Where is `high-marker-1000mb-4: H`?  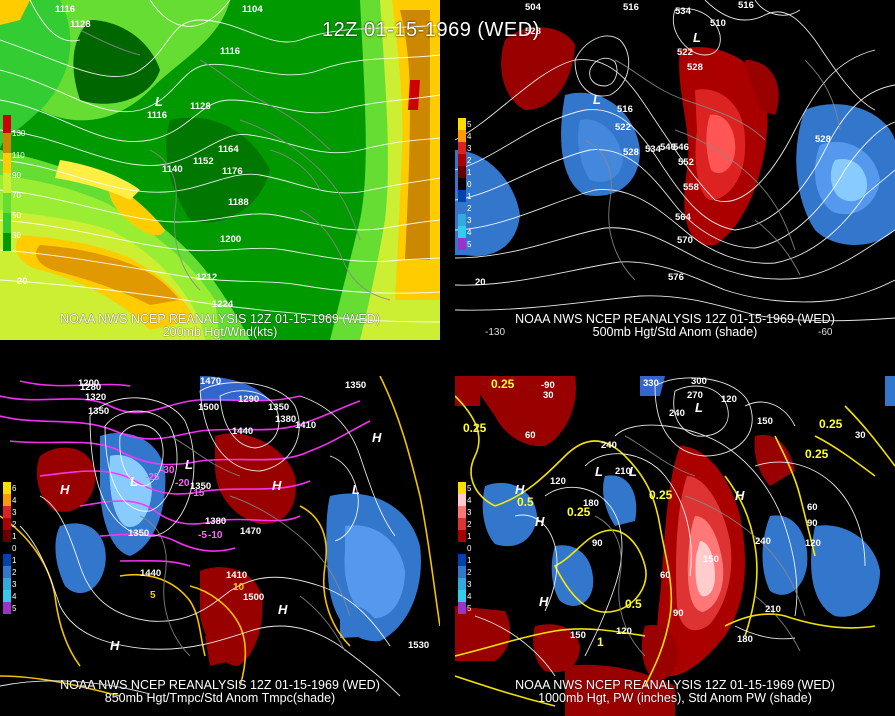 high-marker-1000mb-4: H is located at coordinates (544, 601).